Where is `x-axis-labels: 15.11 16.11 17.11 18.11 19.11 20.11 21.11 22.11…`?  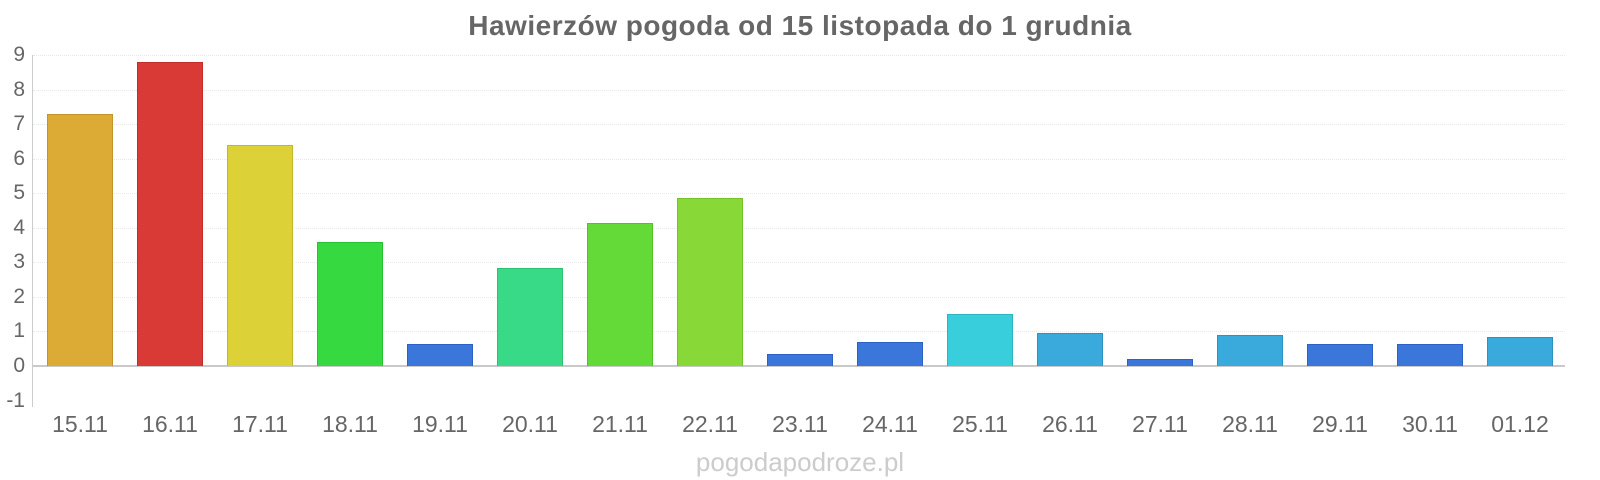 x-axis-labels: 15.11 16.11 17.11 18.11 19.11 20.11 21.11 22.11… is located at coordinates (800, 424).